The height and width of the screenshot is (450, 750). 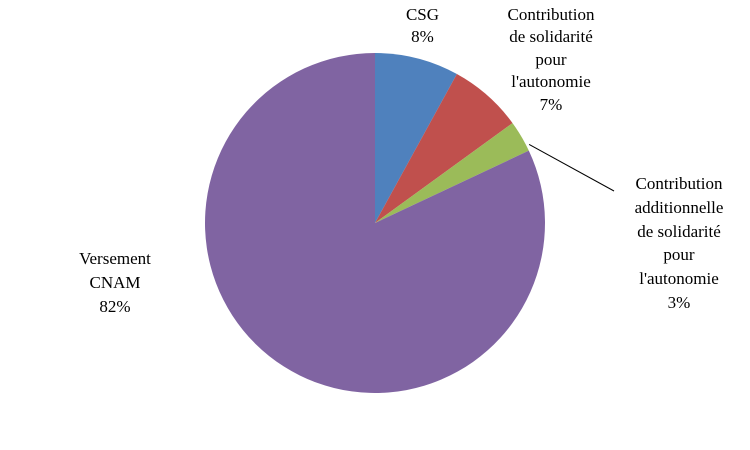 I want to click on leader-line, so click(x=571, y=168).